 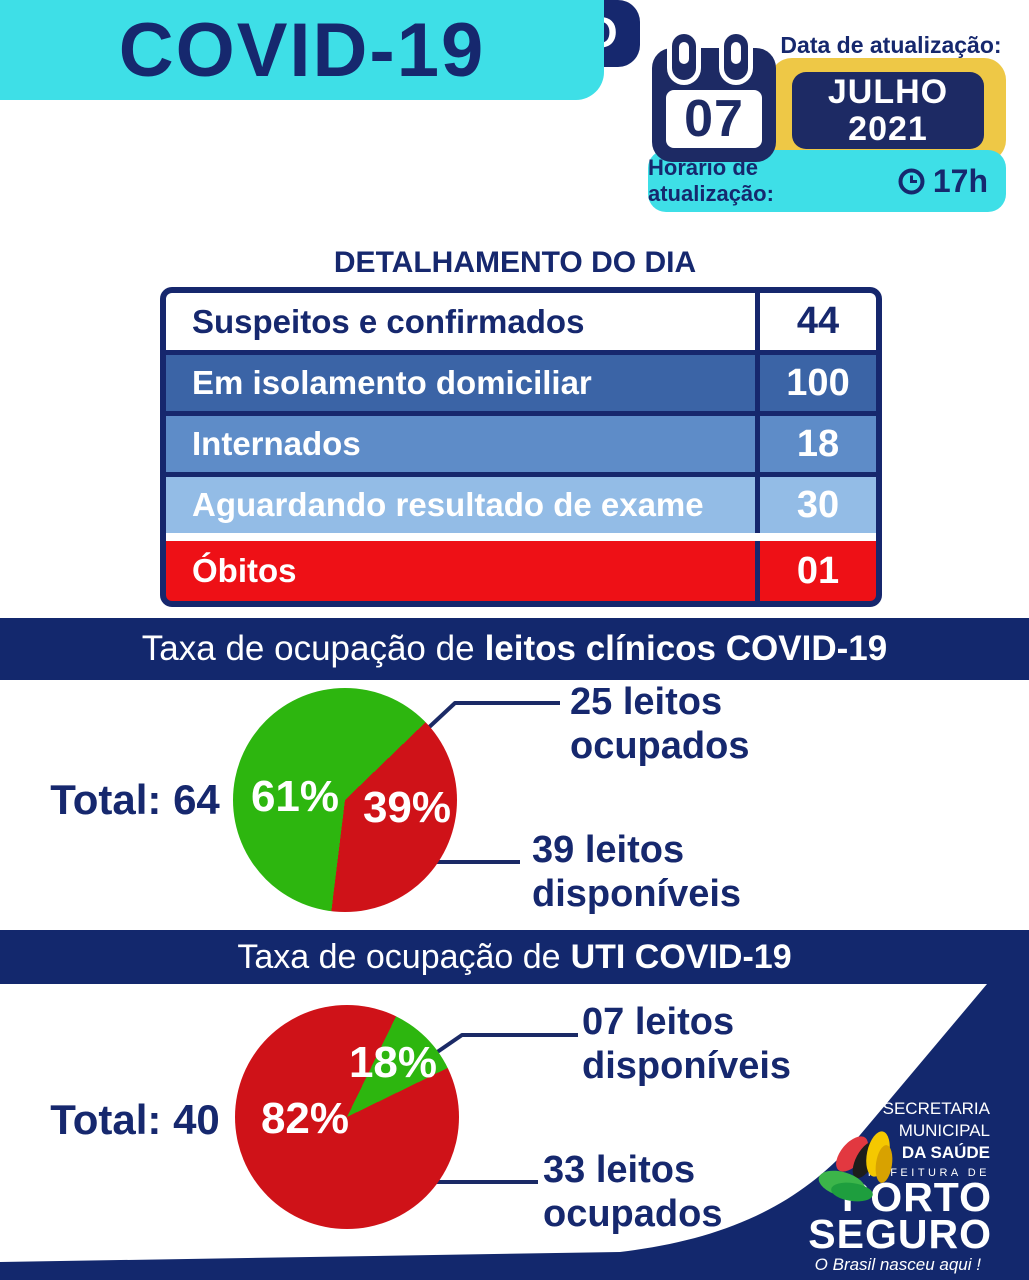 I want to click on clinical-total-label: Total: 64, so click(x=135, y=799).